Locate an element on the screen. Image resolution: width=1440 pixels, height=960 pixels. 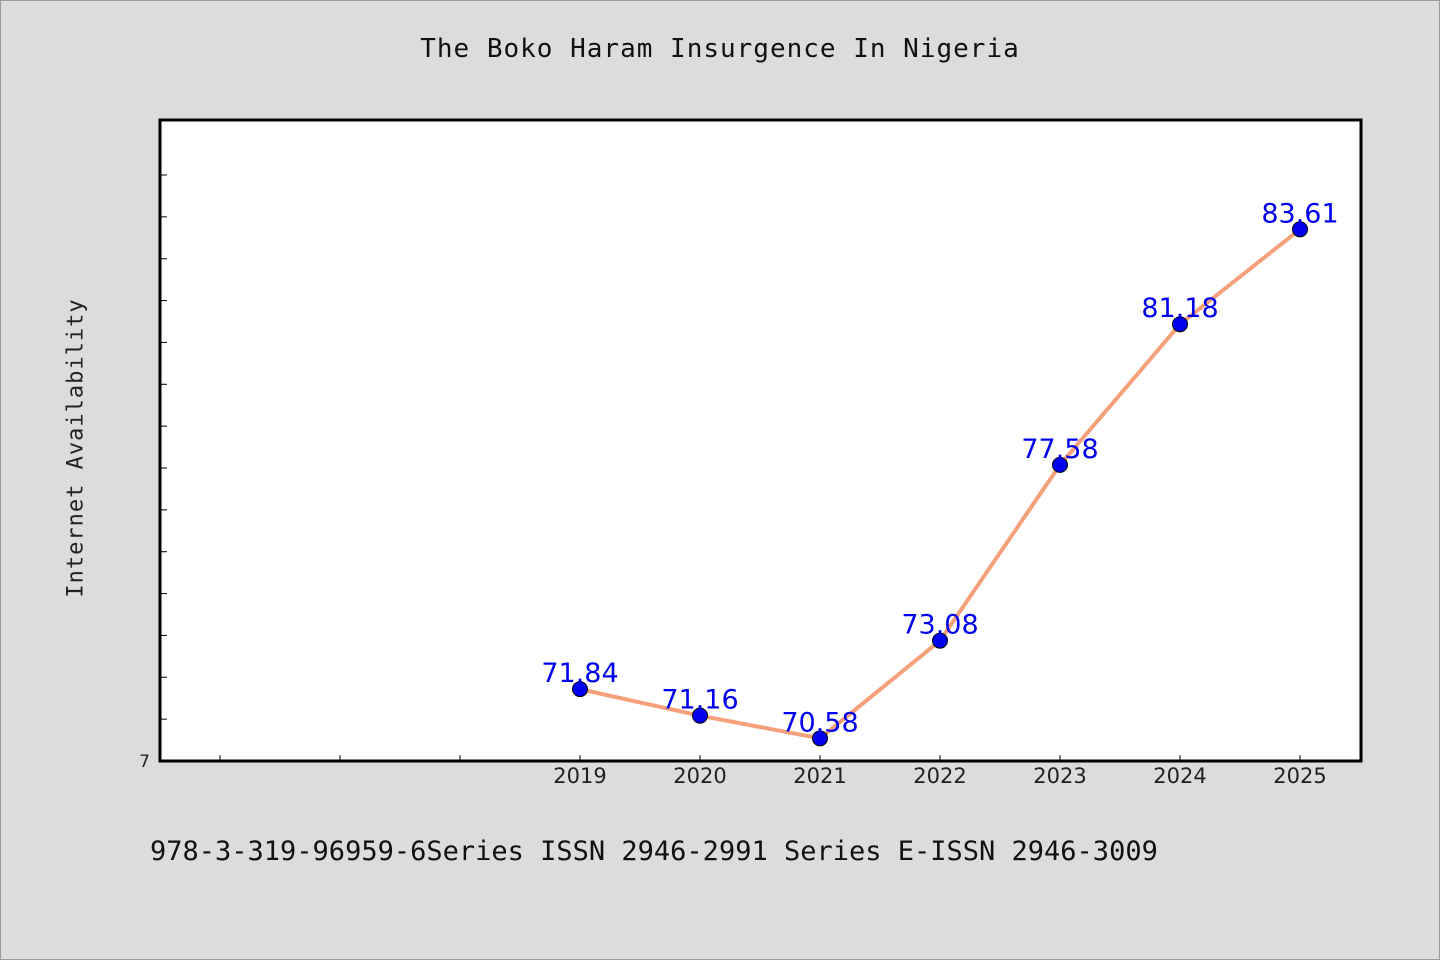
data-label: 73.08 is located at coordinates (939, 625).